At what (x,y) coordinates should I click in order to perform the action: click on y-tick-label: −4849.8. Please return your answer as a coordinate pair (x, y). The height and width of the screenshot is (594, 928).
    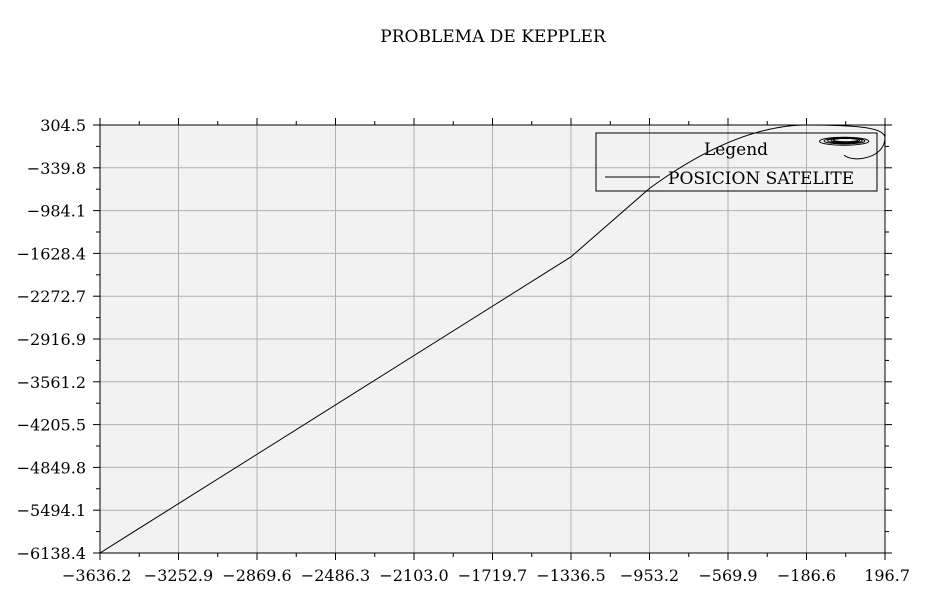
    Looking at the image, I should click on (51, 467).